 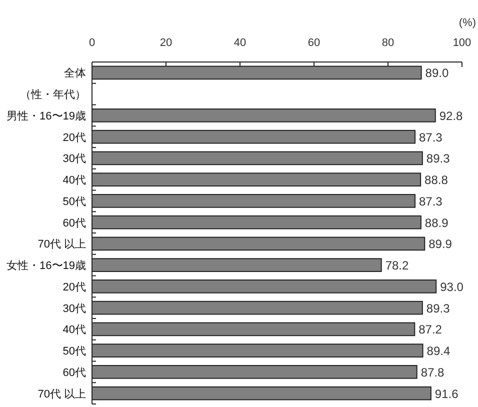 What do you see at coordinates (467, 23) in the screenshot?
I see `x-axis-title: (%)` at bounding box center [467, 23].